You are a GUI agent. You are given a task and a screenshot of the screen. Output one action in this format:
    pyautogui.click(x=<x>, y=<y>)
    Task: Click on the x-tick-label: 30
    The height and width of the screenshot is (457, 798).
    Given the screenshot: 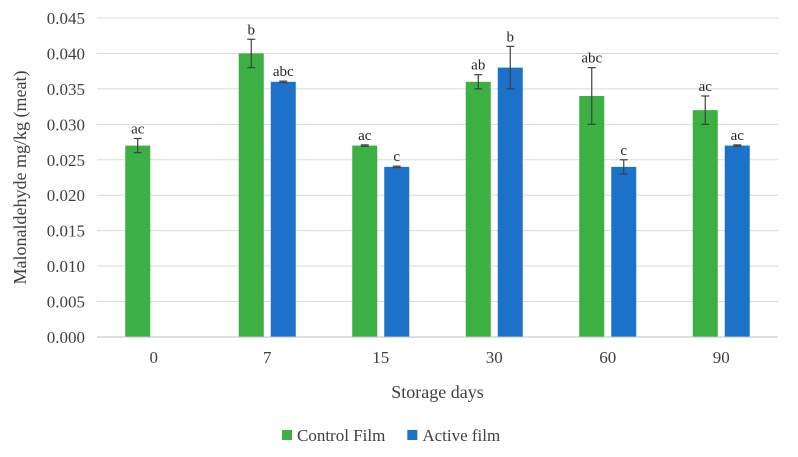 What is the action you would take?
    pyautogui.click(x=494, y=357)
    